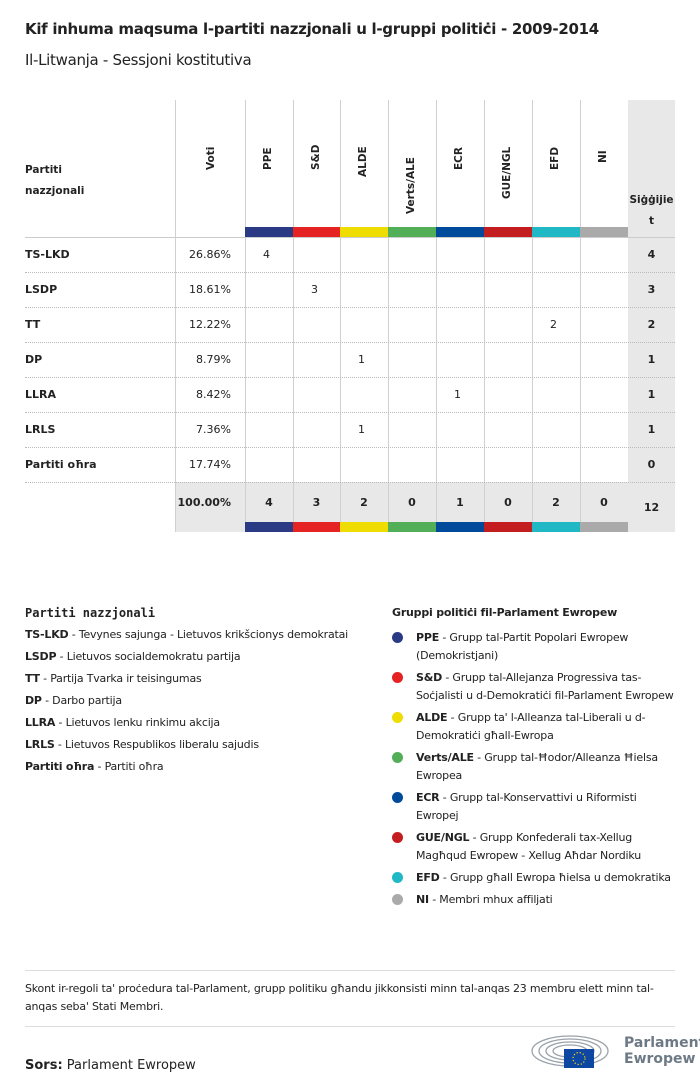 This screenshot has width=700, height=1091. Describe the element at coordinates (428, 877) in the screenshot. I see `legend-group-code: EFD` at that location.